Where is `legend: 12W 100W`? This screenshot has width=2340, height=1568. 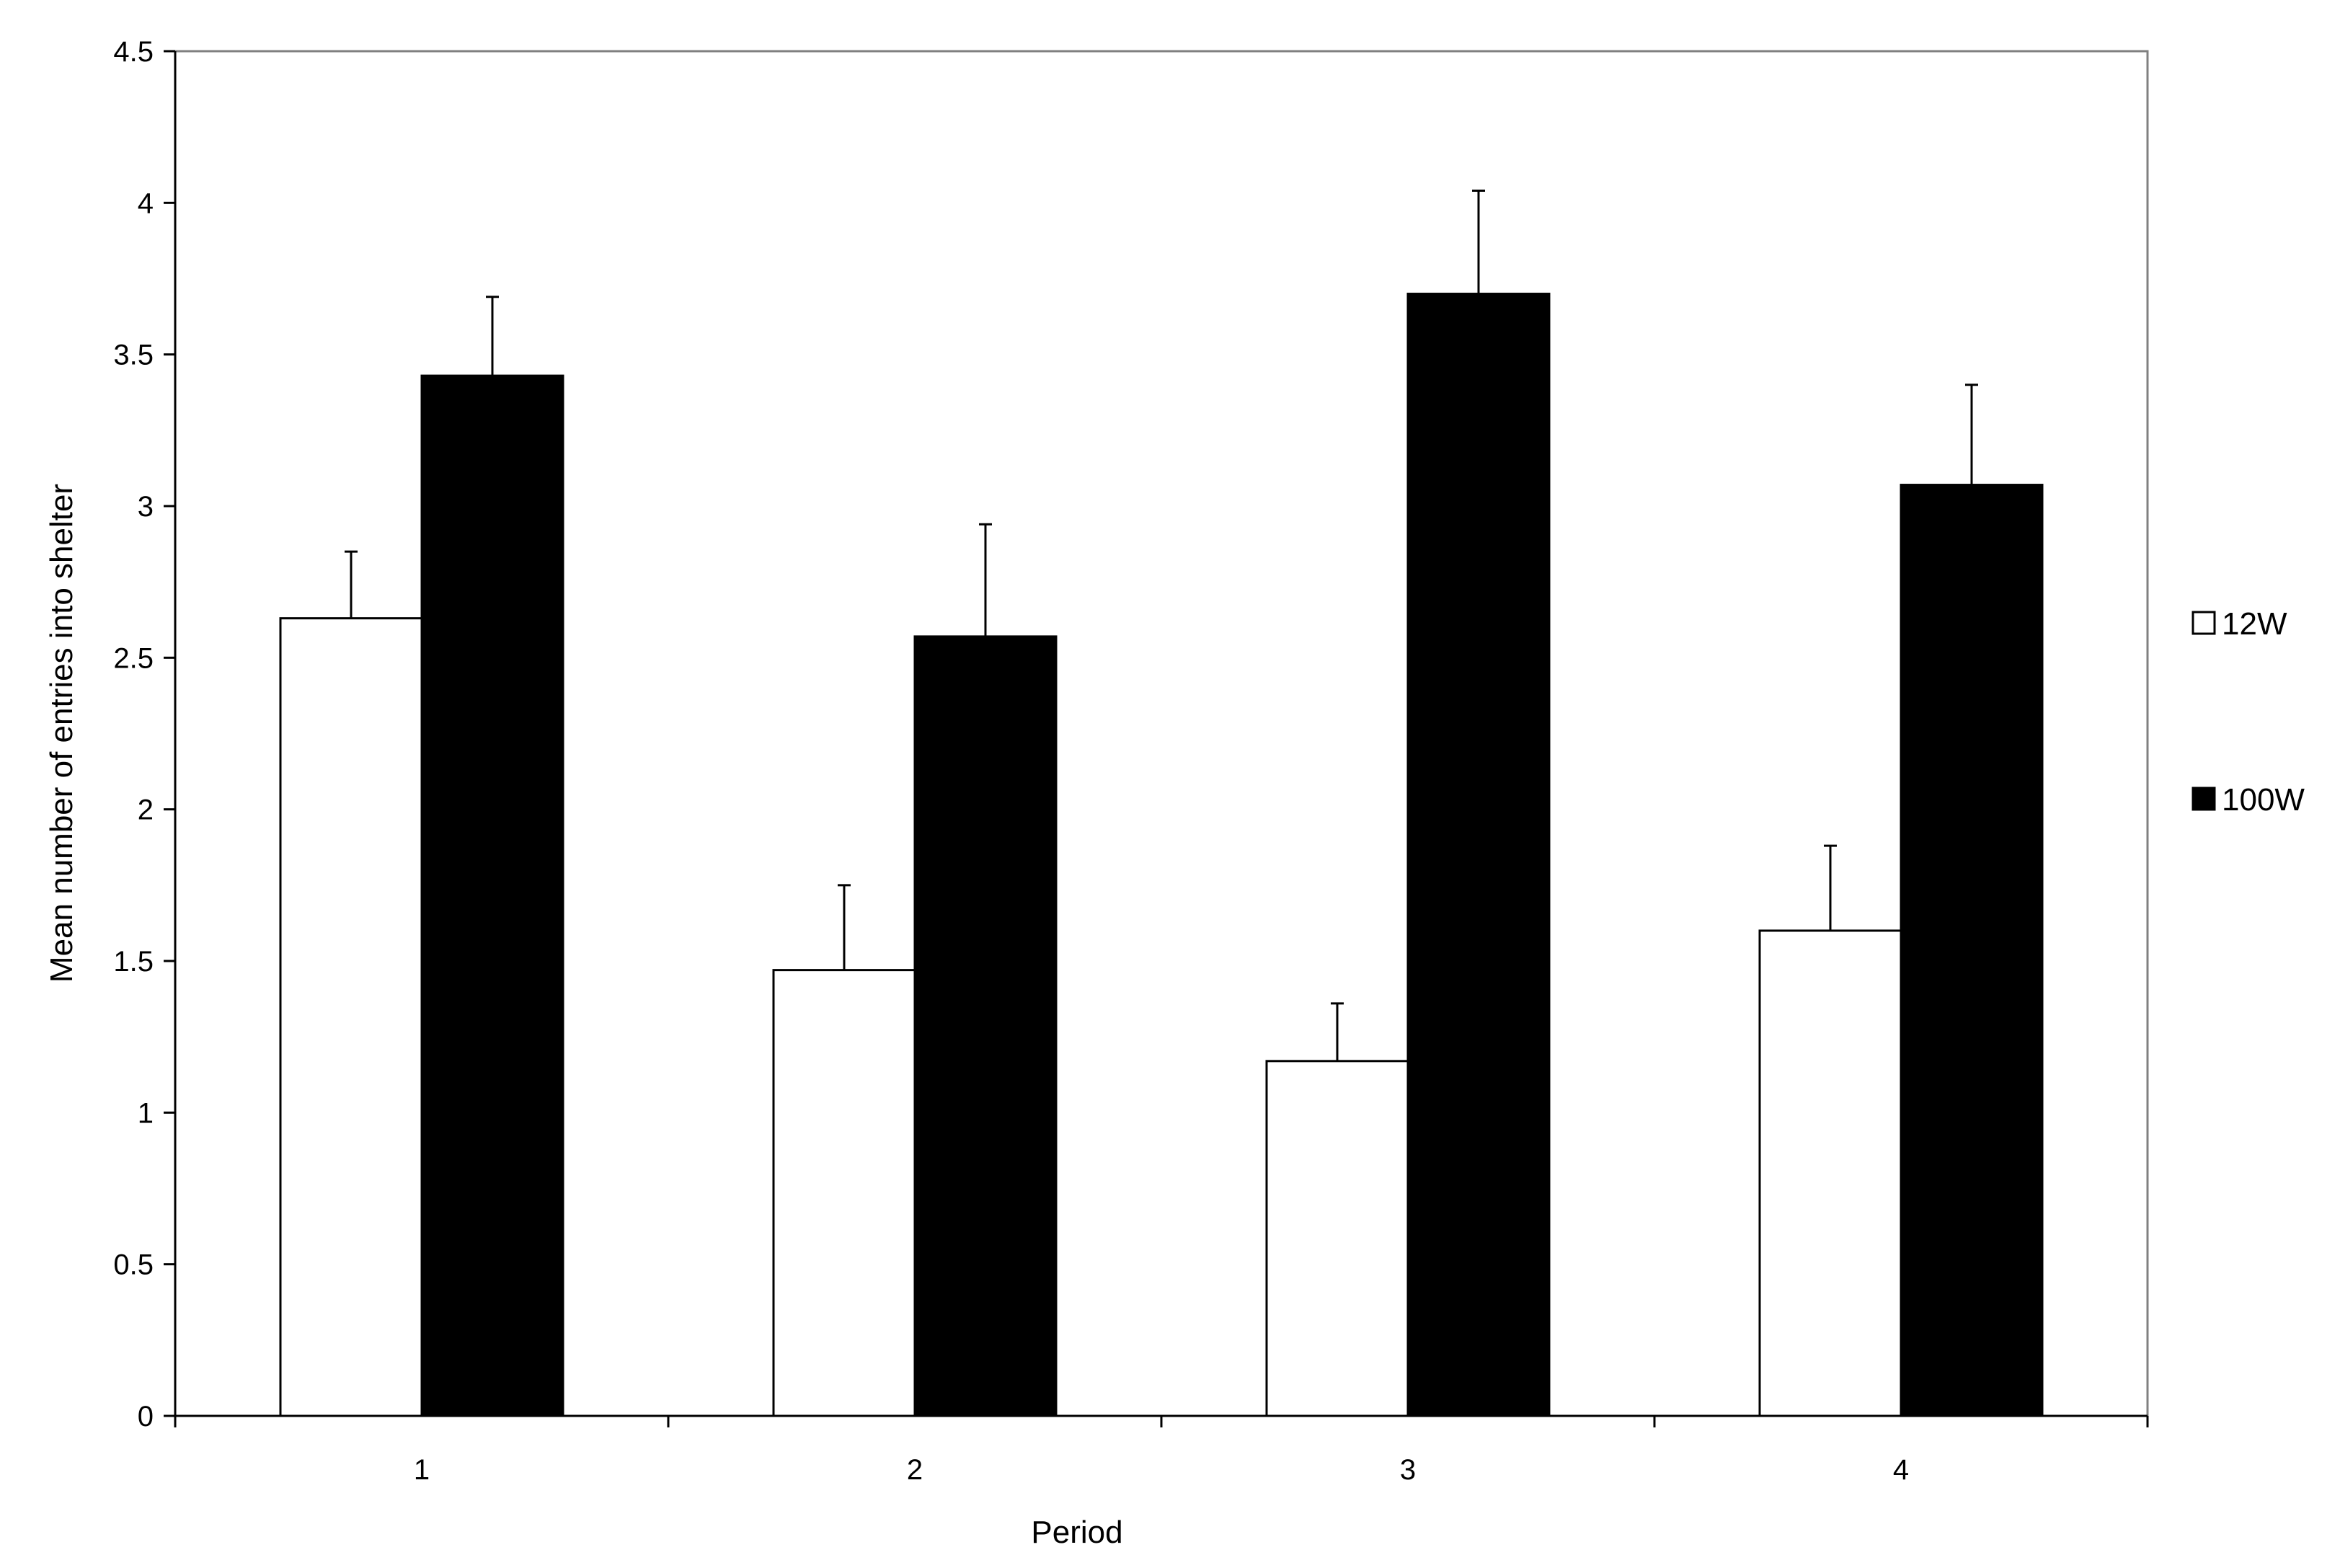 legend: 12W 100W is located at coordinates (2248, 712).